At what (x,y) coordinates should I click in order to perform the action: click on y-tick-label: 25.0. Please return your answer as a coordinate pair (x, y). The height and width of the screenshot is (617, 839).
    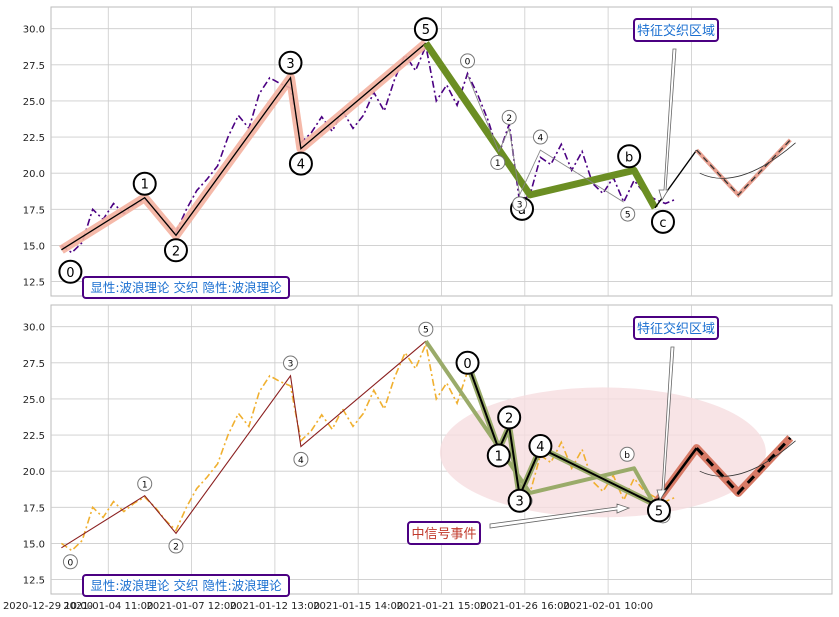
    Looking at the image, I should click on (34, 400).